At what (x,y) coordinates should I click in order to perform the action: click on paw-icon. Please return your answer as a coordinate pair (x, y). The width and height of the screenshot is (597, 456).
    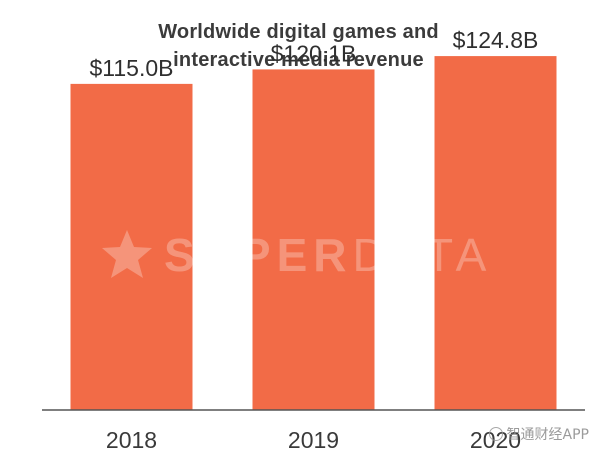
    Looking at the image, I should click on (495, 434).